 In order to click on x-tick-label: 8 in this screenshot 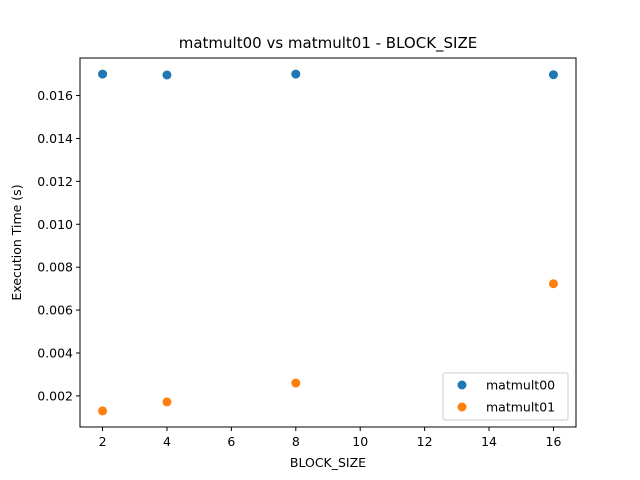, I will do `click(296, 441)`.